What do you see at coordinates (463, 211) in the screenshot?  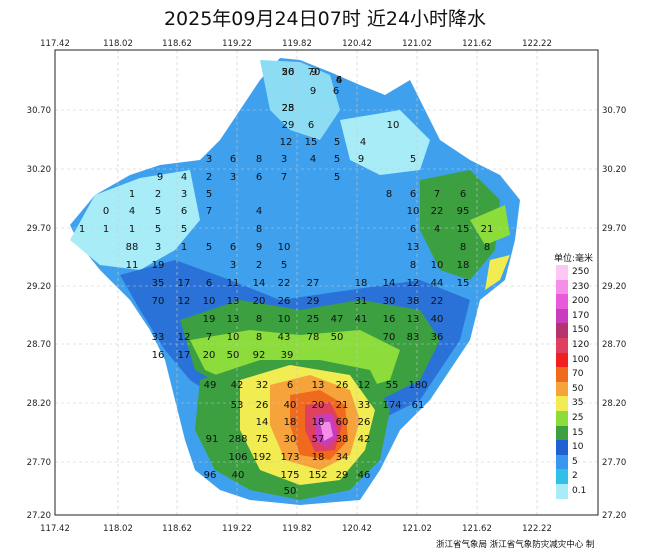 I see `station-value: 95` at bounding box center [463, 211].